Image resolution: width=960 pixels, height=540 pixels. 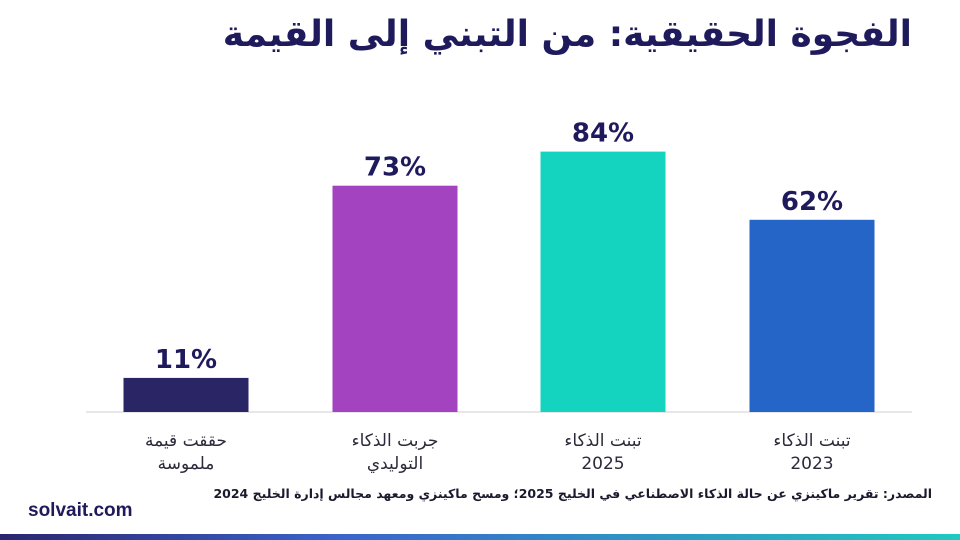 I want to click on category-label-2-line-2: التوليدي, so click(x=395, y=464).